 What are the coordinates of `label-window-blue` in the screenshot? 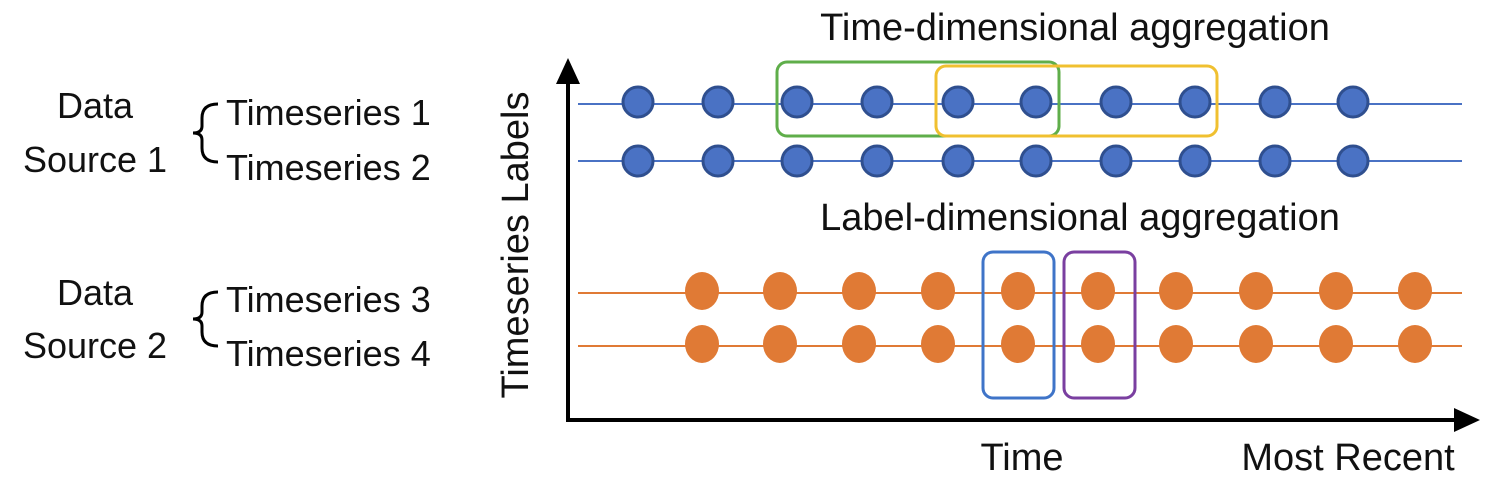 It's located at (1018, 325).